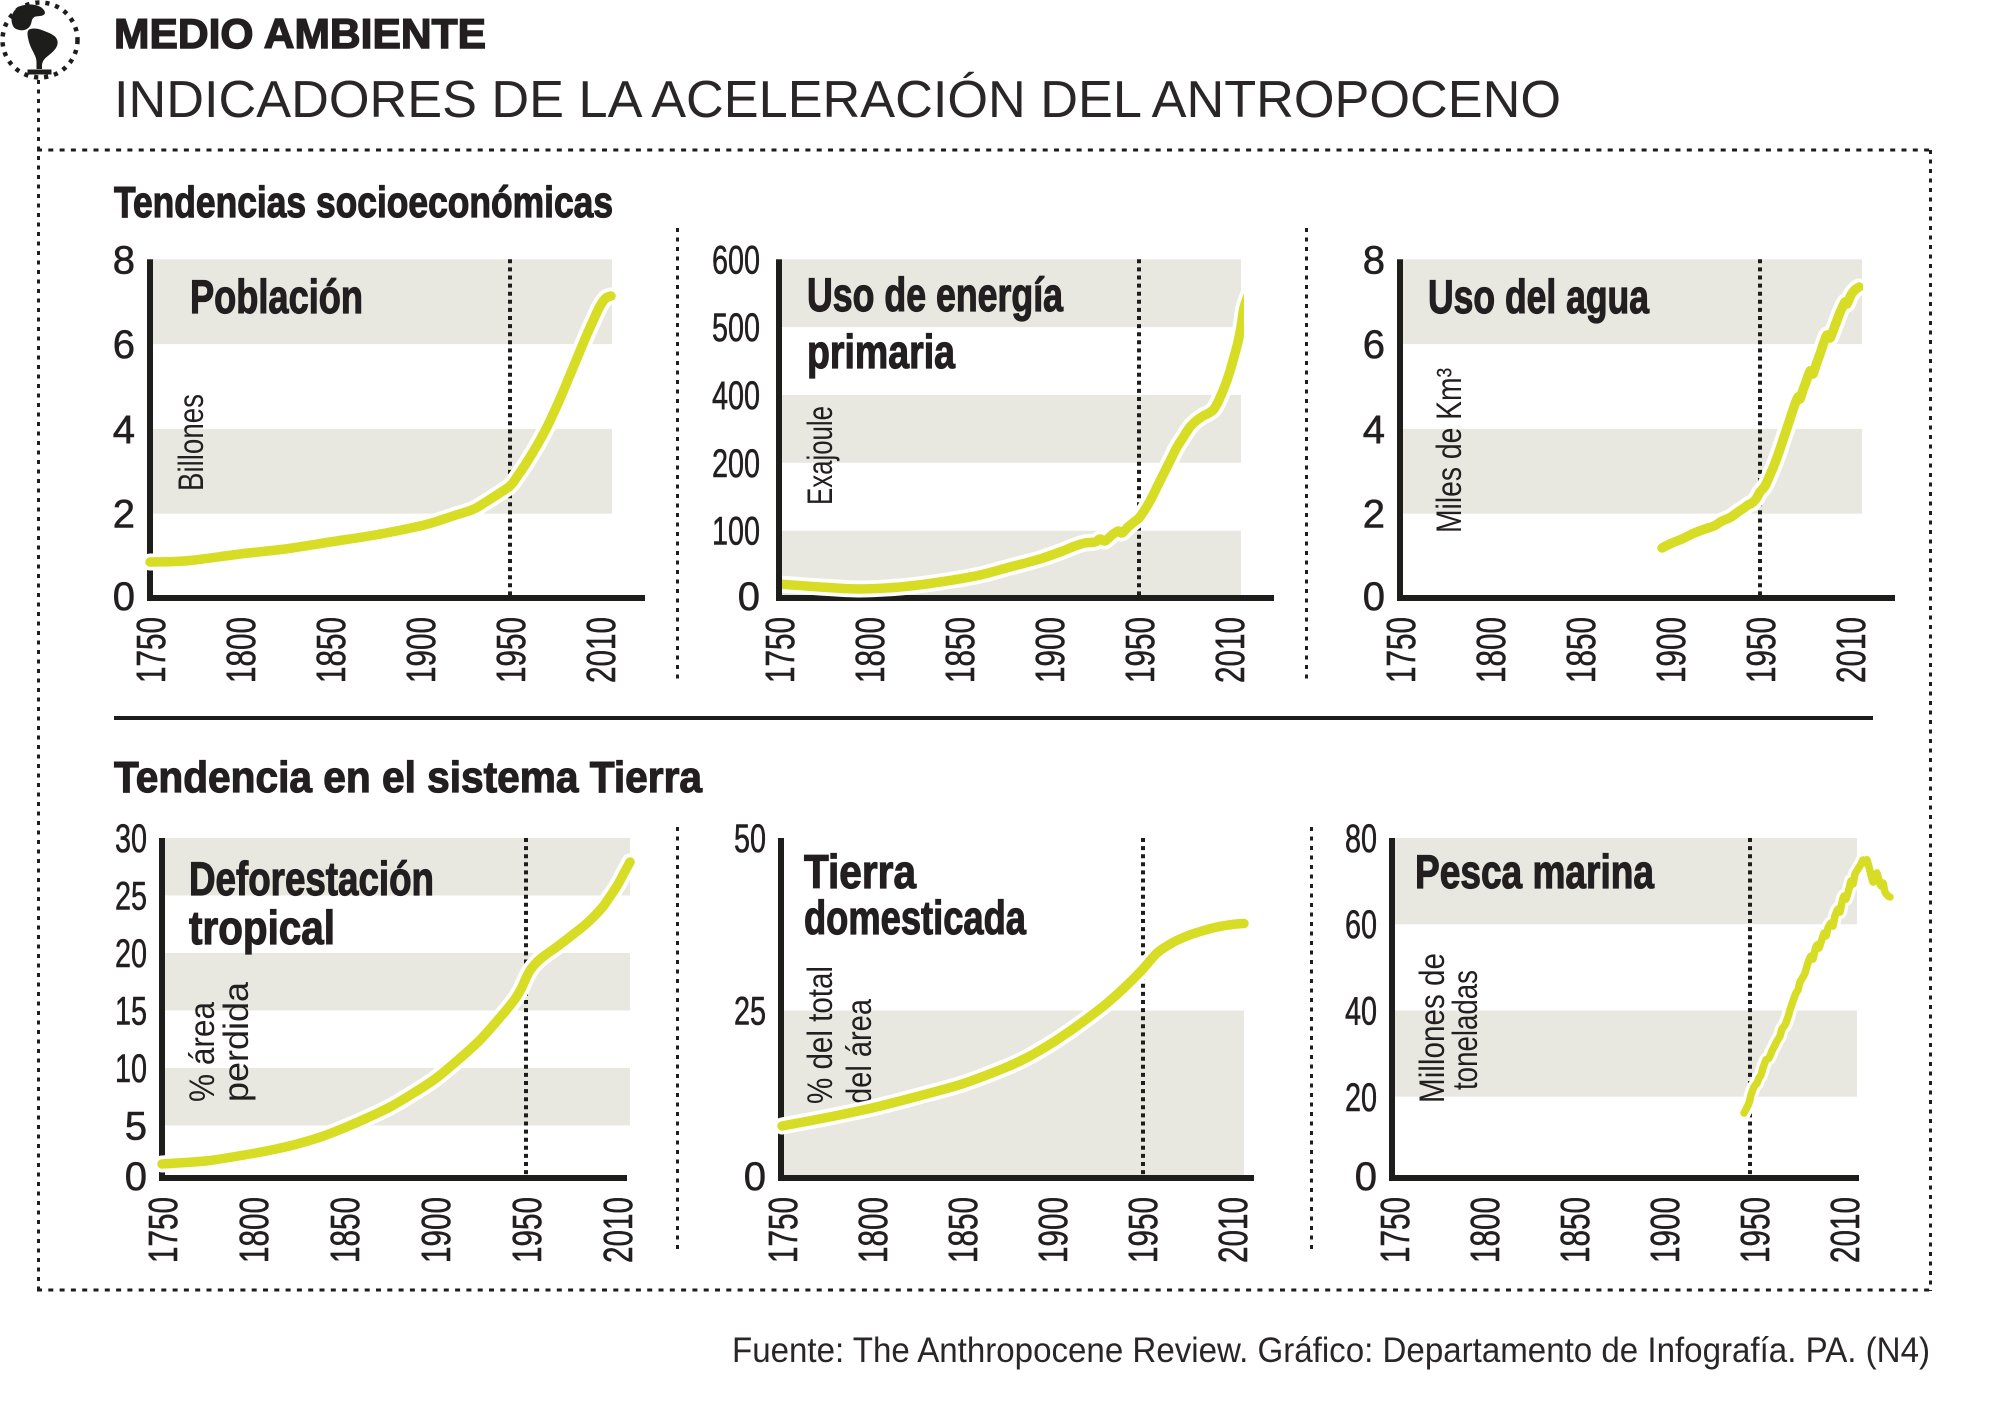 The width and height of the screenshot is (2000, 1407). What do you see at coordinates (1465, 1030) in the screenshot?
I see `svg-text: toneladas` at bounding box center [1465, 1030].